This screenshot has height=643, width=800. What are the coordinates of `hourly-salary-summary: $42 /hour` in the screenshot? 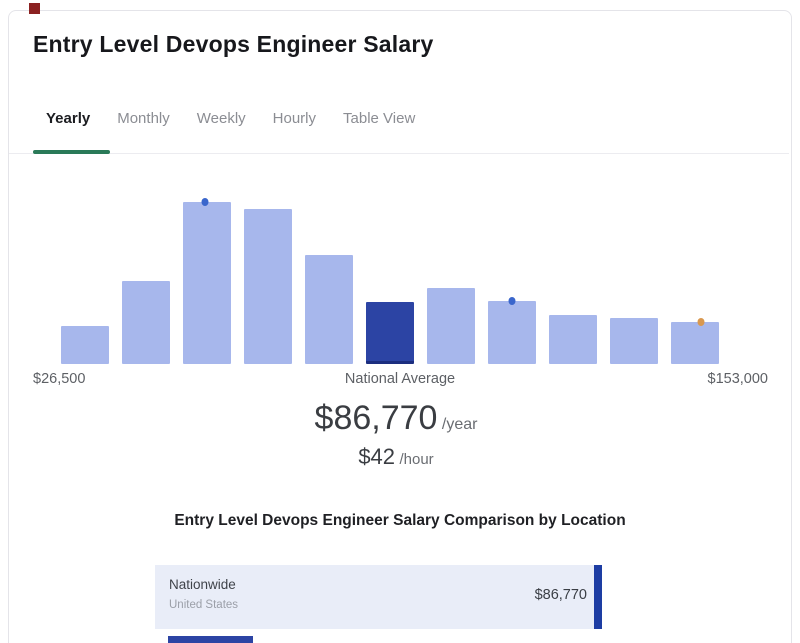 It's located at (396, 457).